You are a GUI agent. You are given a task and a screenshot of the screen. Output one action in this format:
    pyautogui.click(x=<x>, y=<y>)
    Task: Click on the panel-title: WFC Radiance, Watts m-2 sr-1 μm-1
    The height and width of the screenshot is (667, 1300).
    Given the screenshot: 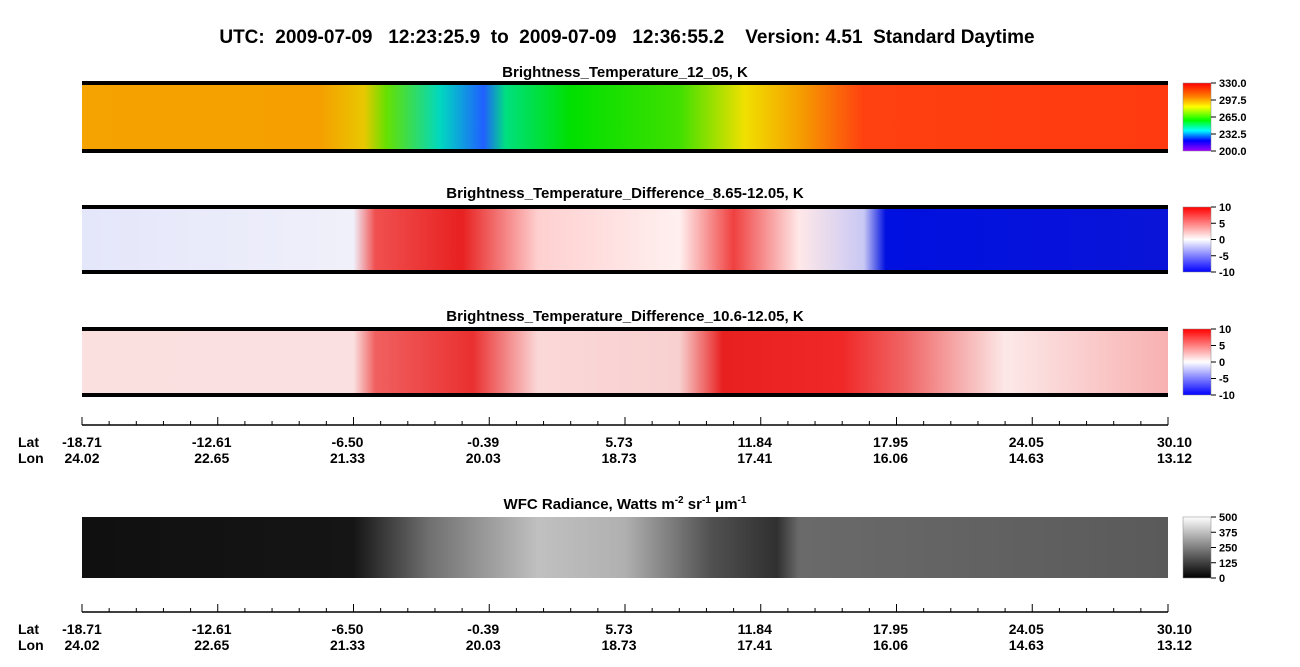 What is the action you would take?
    pyautogui.click(x=625, y=504)
    